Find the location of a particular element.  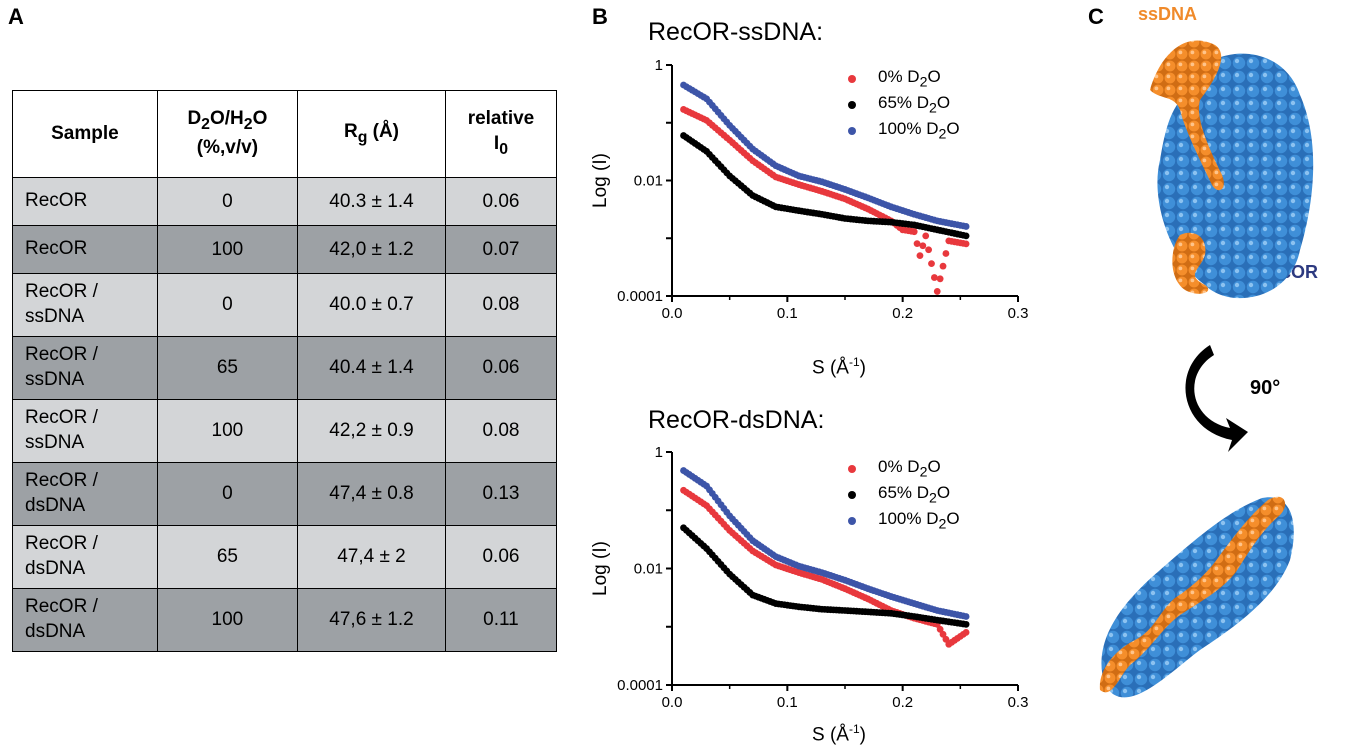

cell-d2o: 65 is located at coordinates (227, 557).